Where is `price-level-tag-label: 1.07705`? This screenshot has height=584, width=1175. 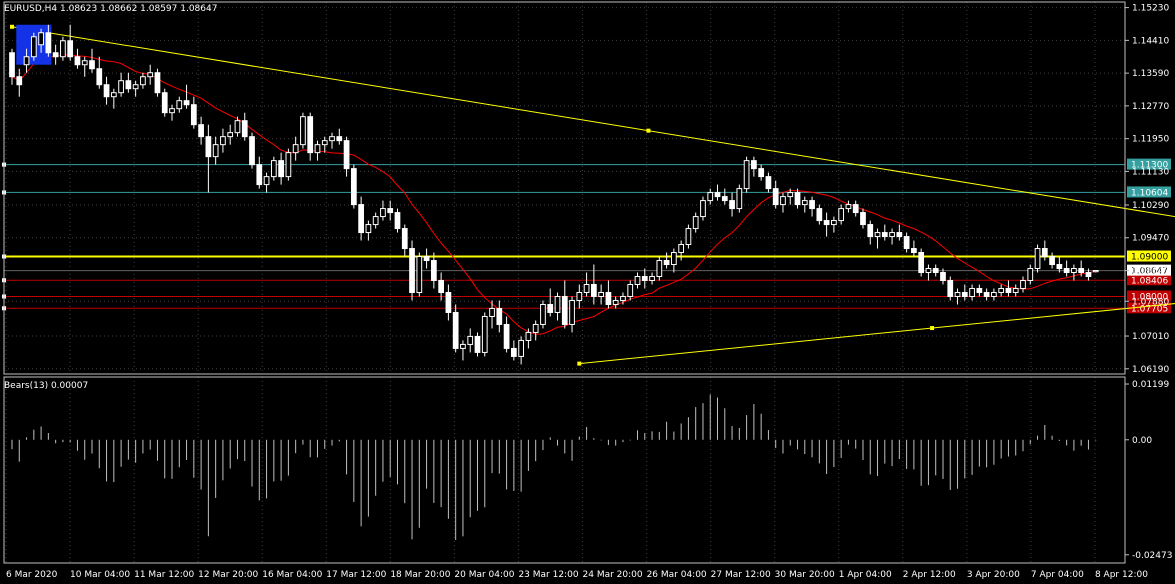 price-level-tag-label: 1.07705 is located at coordinates (1149, 309).